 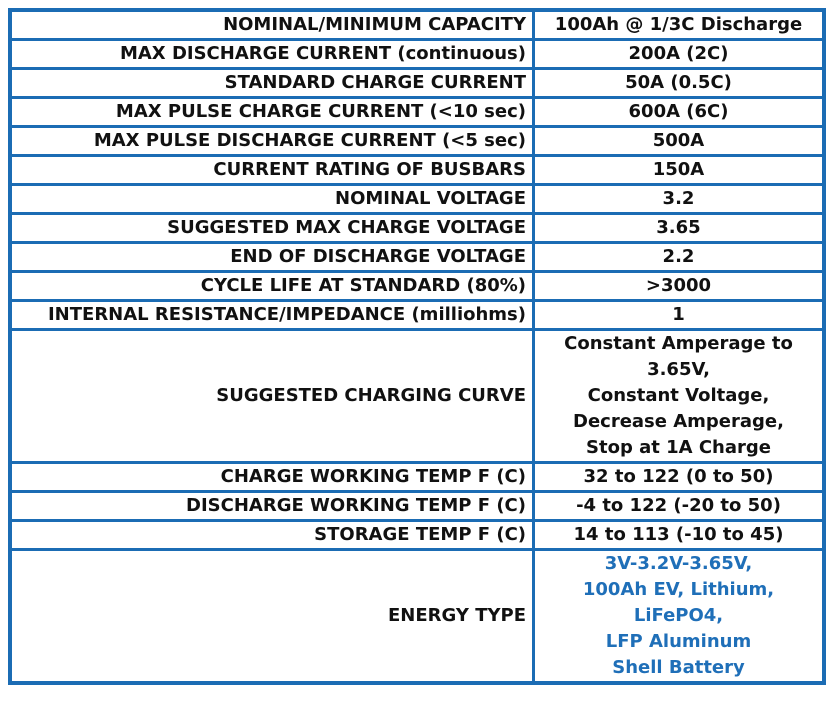 I want to click on spec-value: 50A (0.5C), so click(x=679, y=83).